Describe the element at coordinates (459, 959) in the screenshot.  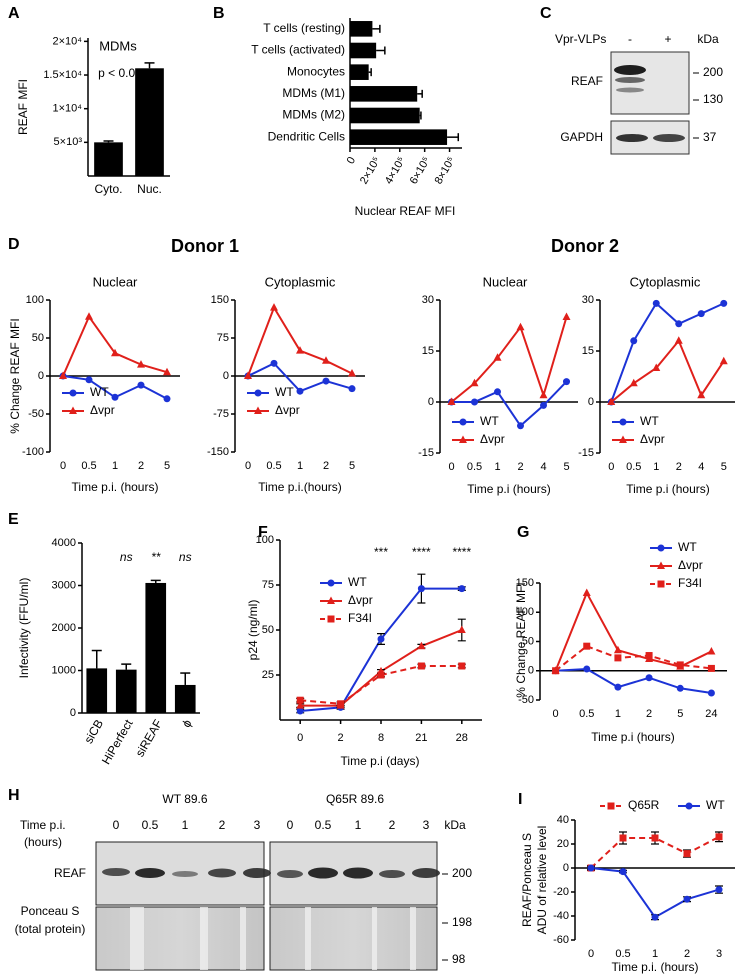
I see `size-marker: 98` at that location.